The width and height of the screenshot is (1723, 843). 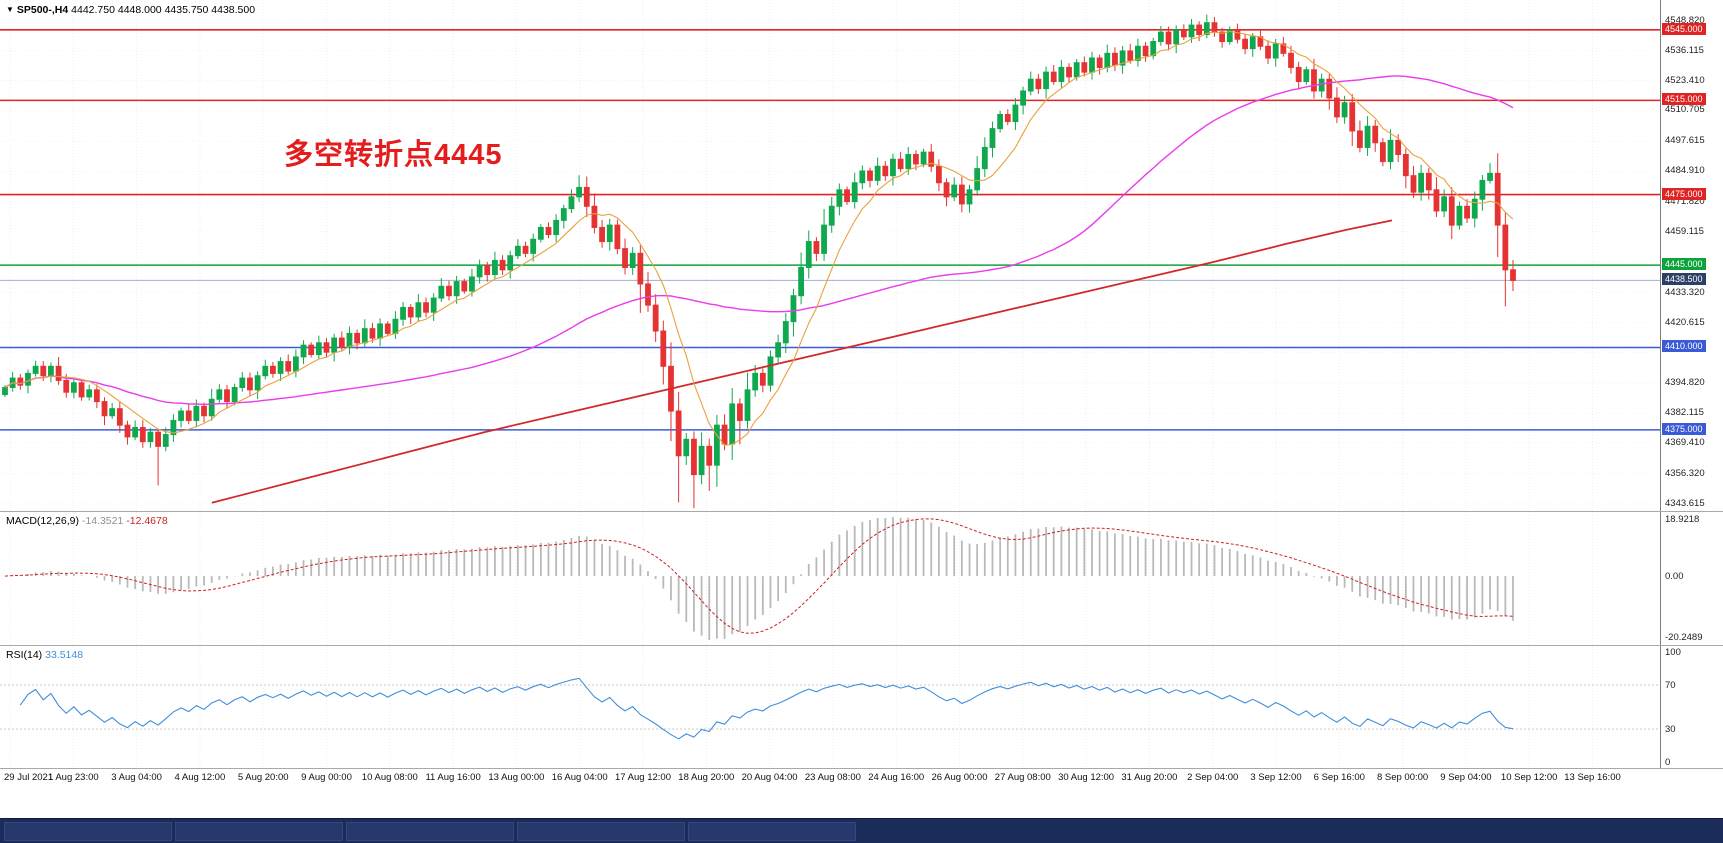 What do you see at coordinates (1685, 383) in the screenshot?
I see `price-tick-label: 4394.820` at bounding box center [1685, 383].